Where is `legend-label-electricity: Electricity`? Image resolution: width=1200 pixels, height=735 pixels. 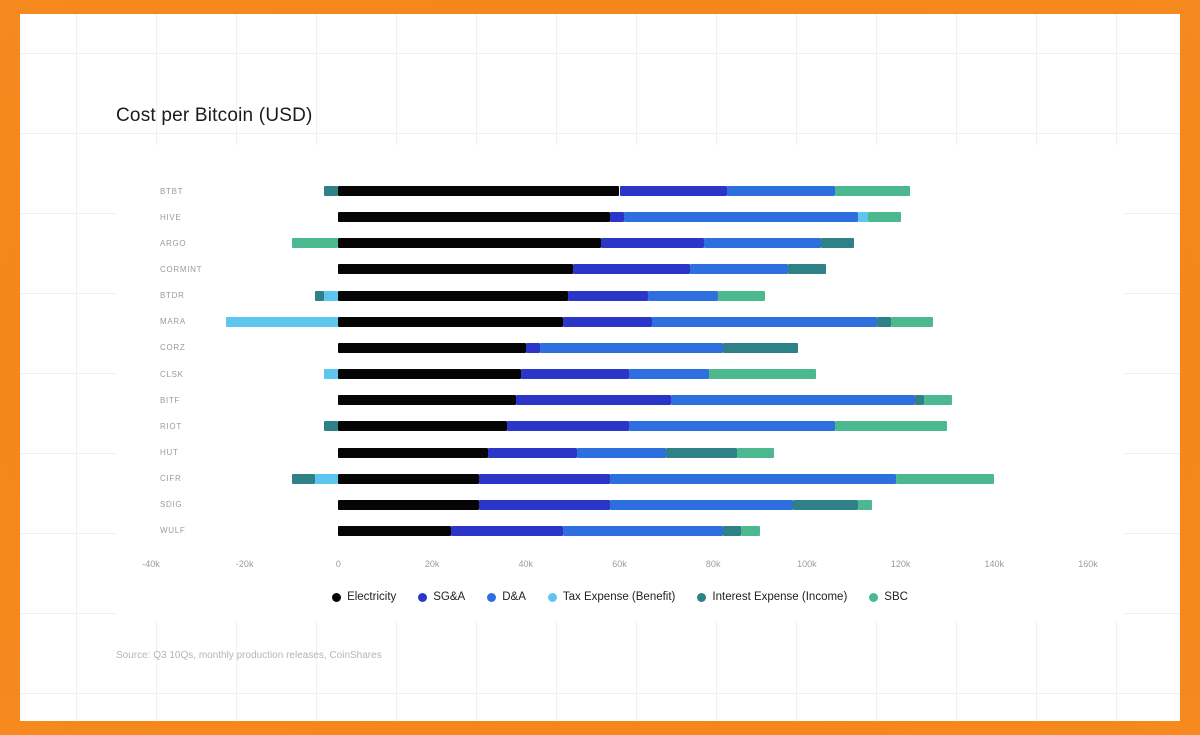 legend-label-electricity: Electricity is located at coordinates (372, 597).